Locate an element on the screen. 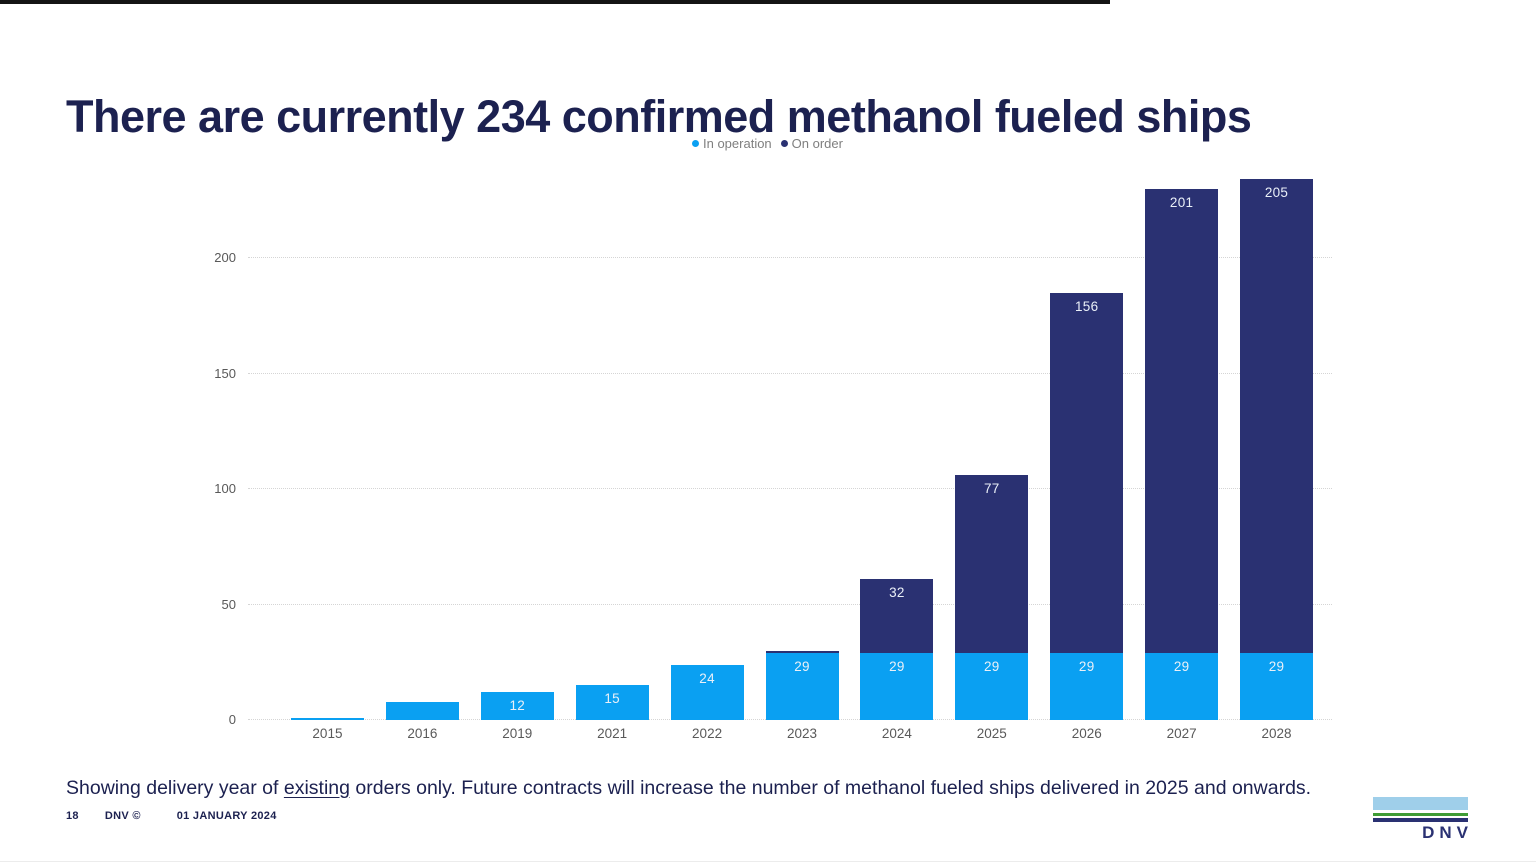  bar-stack-2028: 29 205 is located at coordinates (1277, 449).